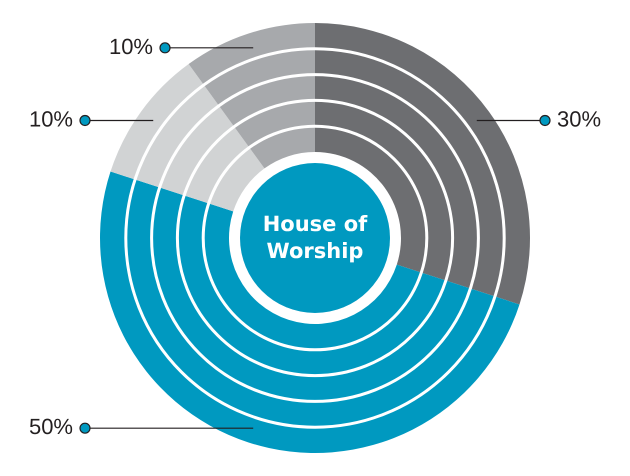  What do you see at coordinates (315, 238) in the screenshot?
I see `center-disk: House of Worship` at bounding box center [315, 238].